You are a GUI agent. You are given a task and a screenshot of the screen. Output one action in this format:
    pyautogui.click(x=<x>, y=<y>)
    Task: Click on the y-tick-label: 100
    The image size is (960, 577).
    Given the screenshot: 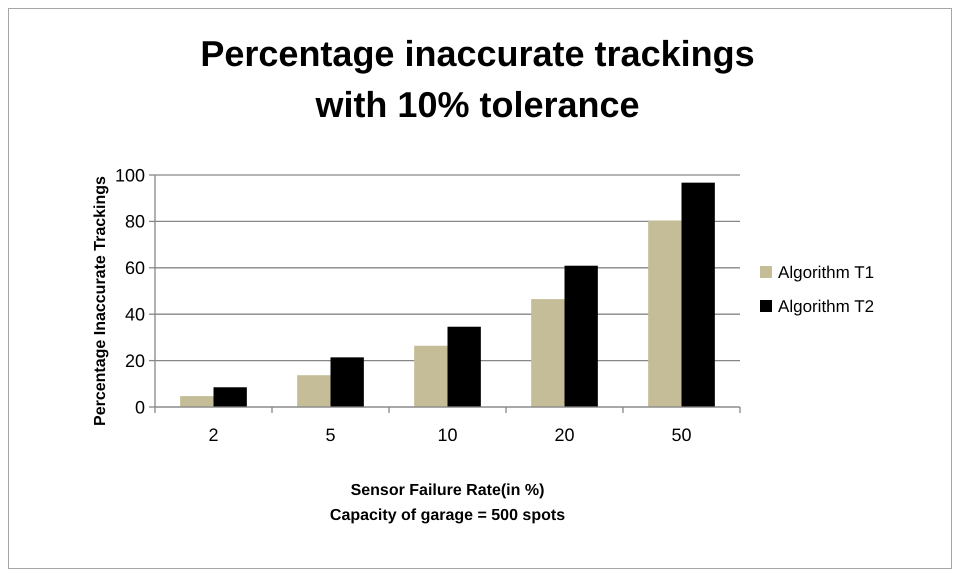 What is the action you would take?
    pyautogui.click(x=129, y=175)
    